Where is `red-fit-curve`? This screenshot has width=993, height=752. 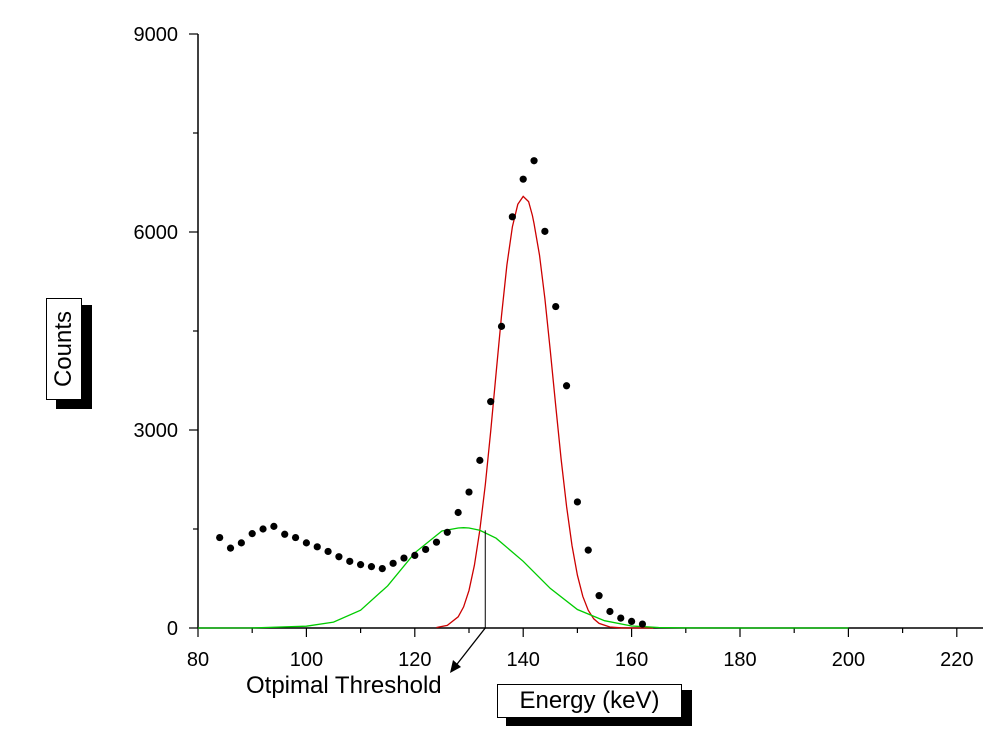
red-fit-curve is located at coordinates (545, 412).